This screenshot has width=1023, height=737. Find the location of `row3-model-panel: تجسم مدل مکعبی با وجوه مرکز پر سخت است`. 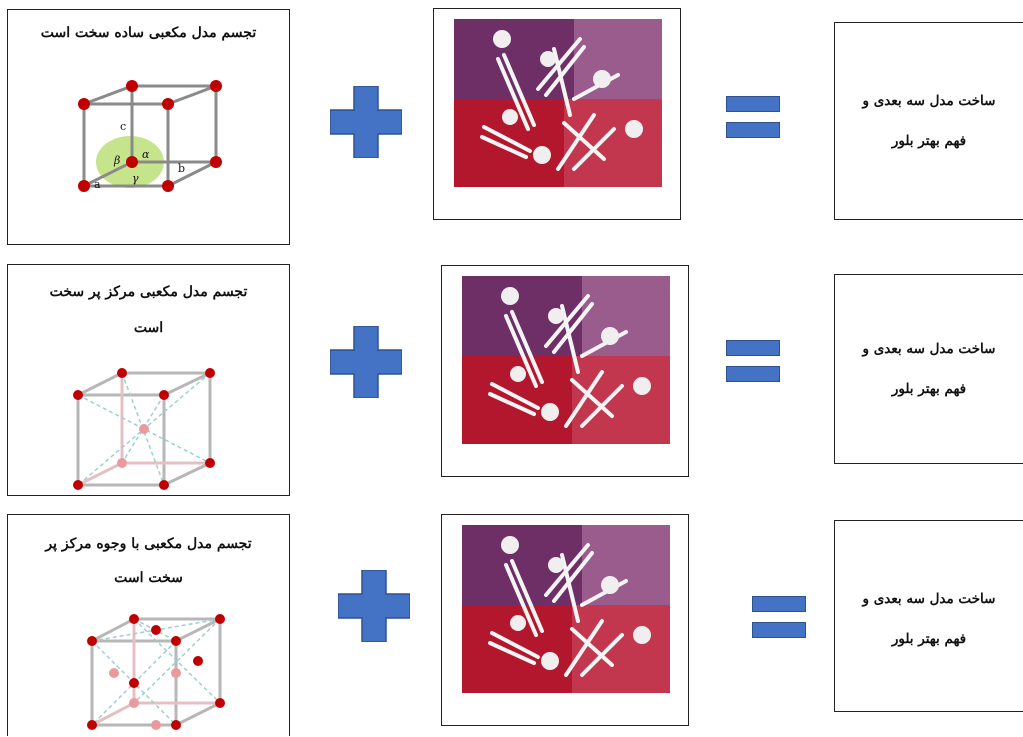

row3-model-panel: تجسم مدل مکعبی با وجوه مرکز پر سخت است is located at coordinates (148, 625).